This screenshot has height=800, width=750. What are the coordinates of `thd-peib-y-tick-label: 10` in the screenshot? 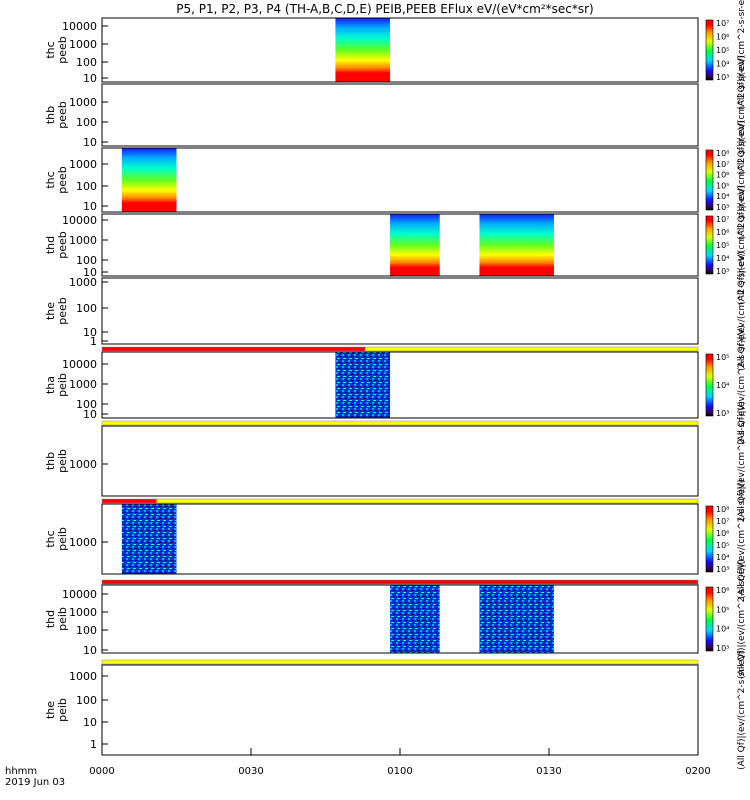 It's located at (90, 650).